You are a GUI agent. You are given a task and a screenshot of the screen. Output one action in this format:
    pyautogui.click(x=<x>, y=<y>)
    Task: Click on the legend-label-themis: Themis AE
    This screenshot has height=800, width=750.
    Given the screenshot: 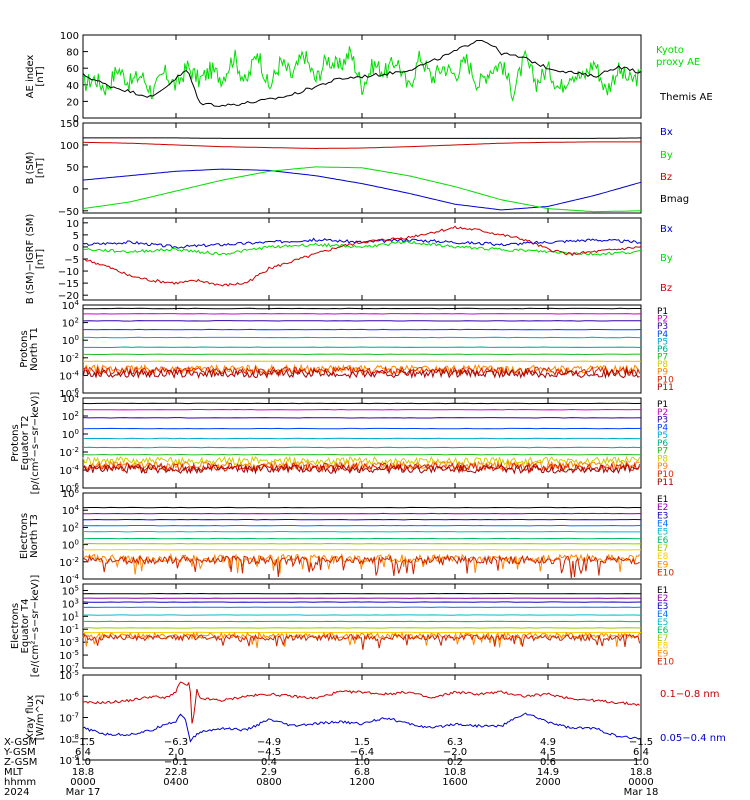 What is the action you would take?
    pyautogui.click(x=686, y=97)
    